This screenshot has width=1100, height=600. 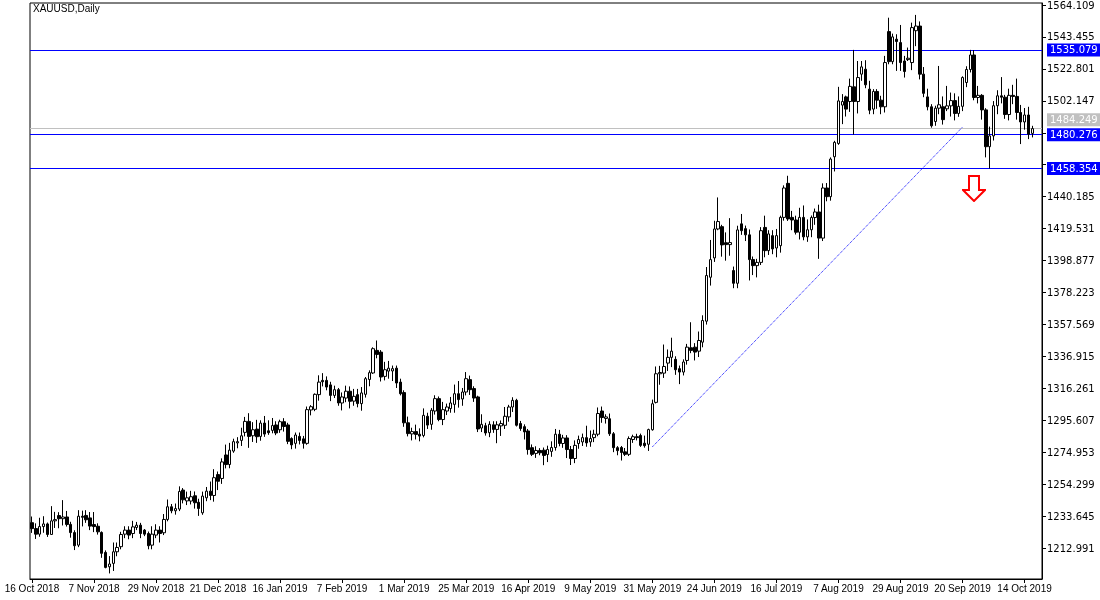 What do you see at coordinates (1071, 293) in the screenshot?
I see `y-tick-label: 1378.223` at bounding box center [1071, 293].